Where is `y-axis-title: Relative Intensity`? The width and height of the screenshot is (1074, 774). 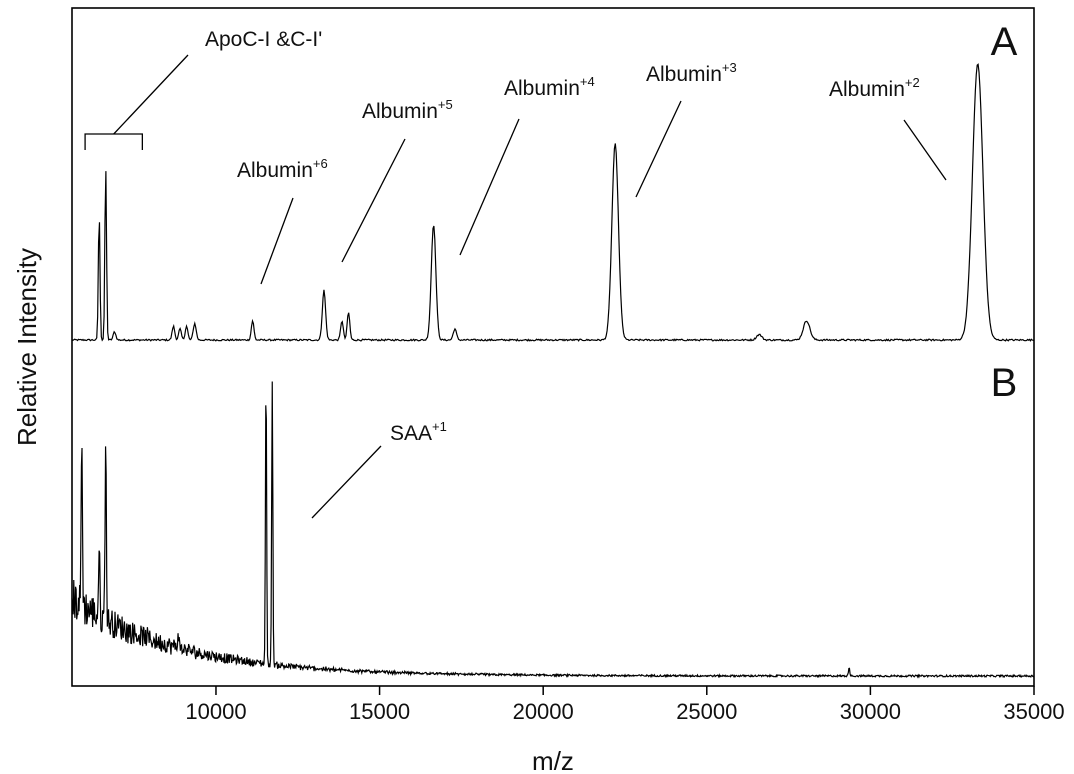
y-axis-title: Relative Intensity is located at coordinates (27, 347).